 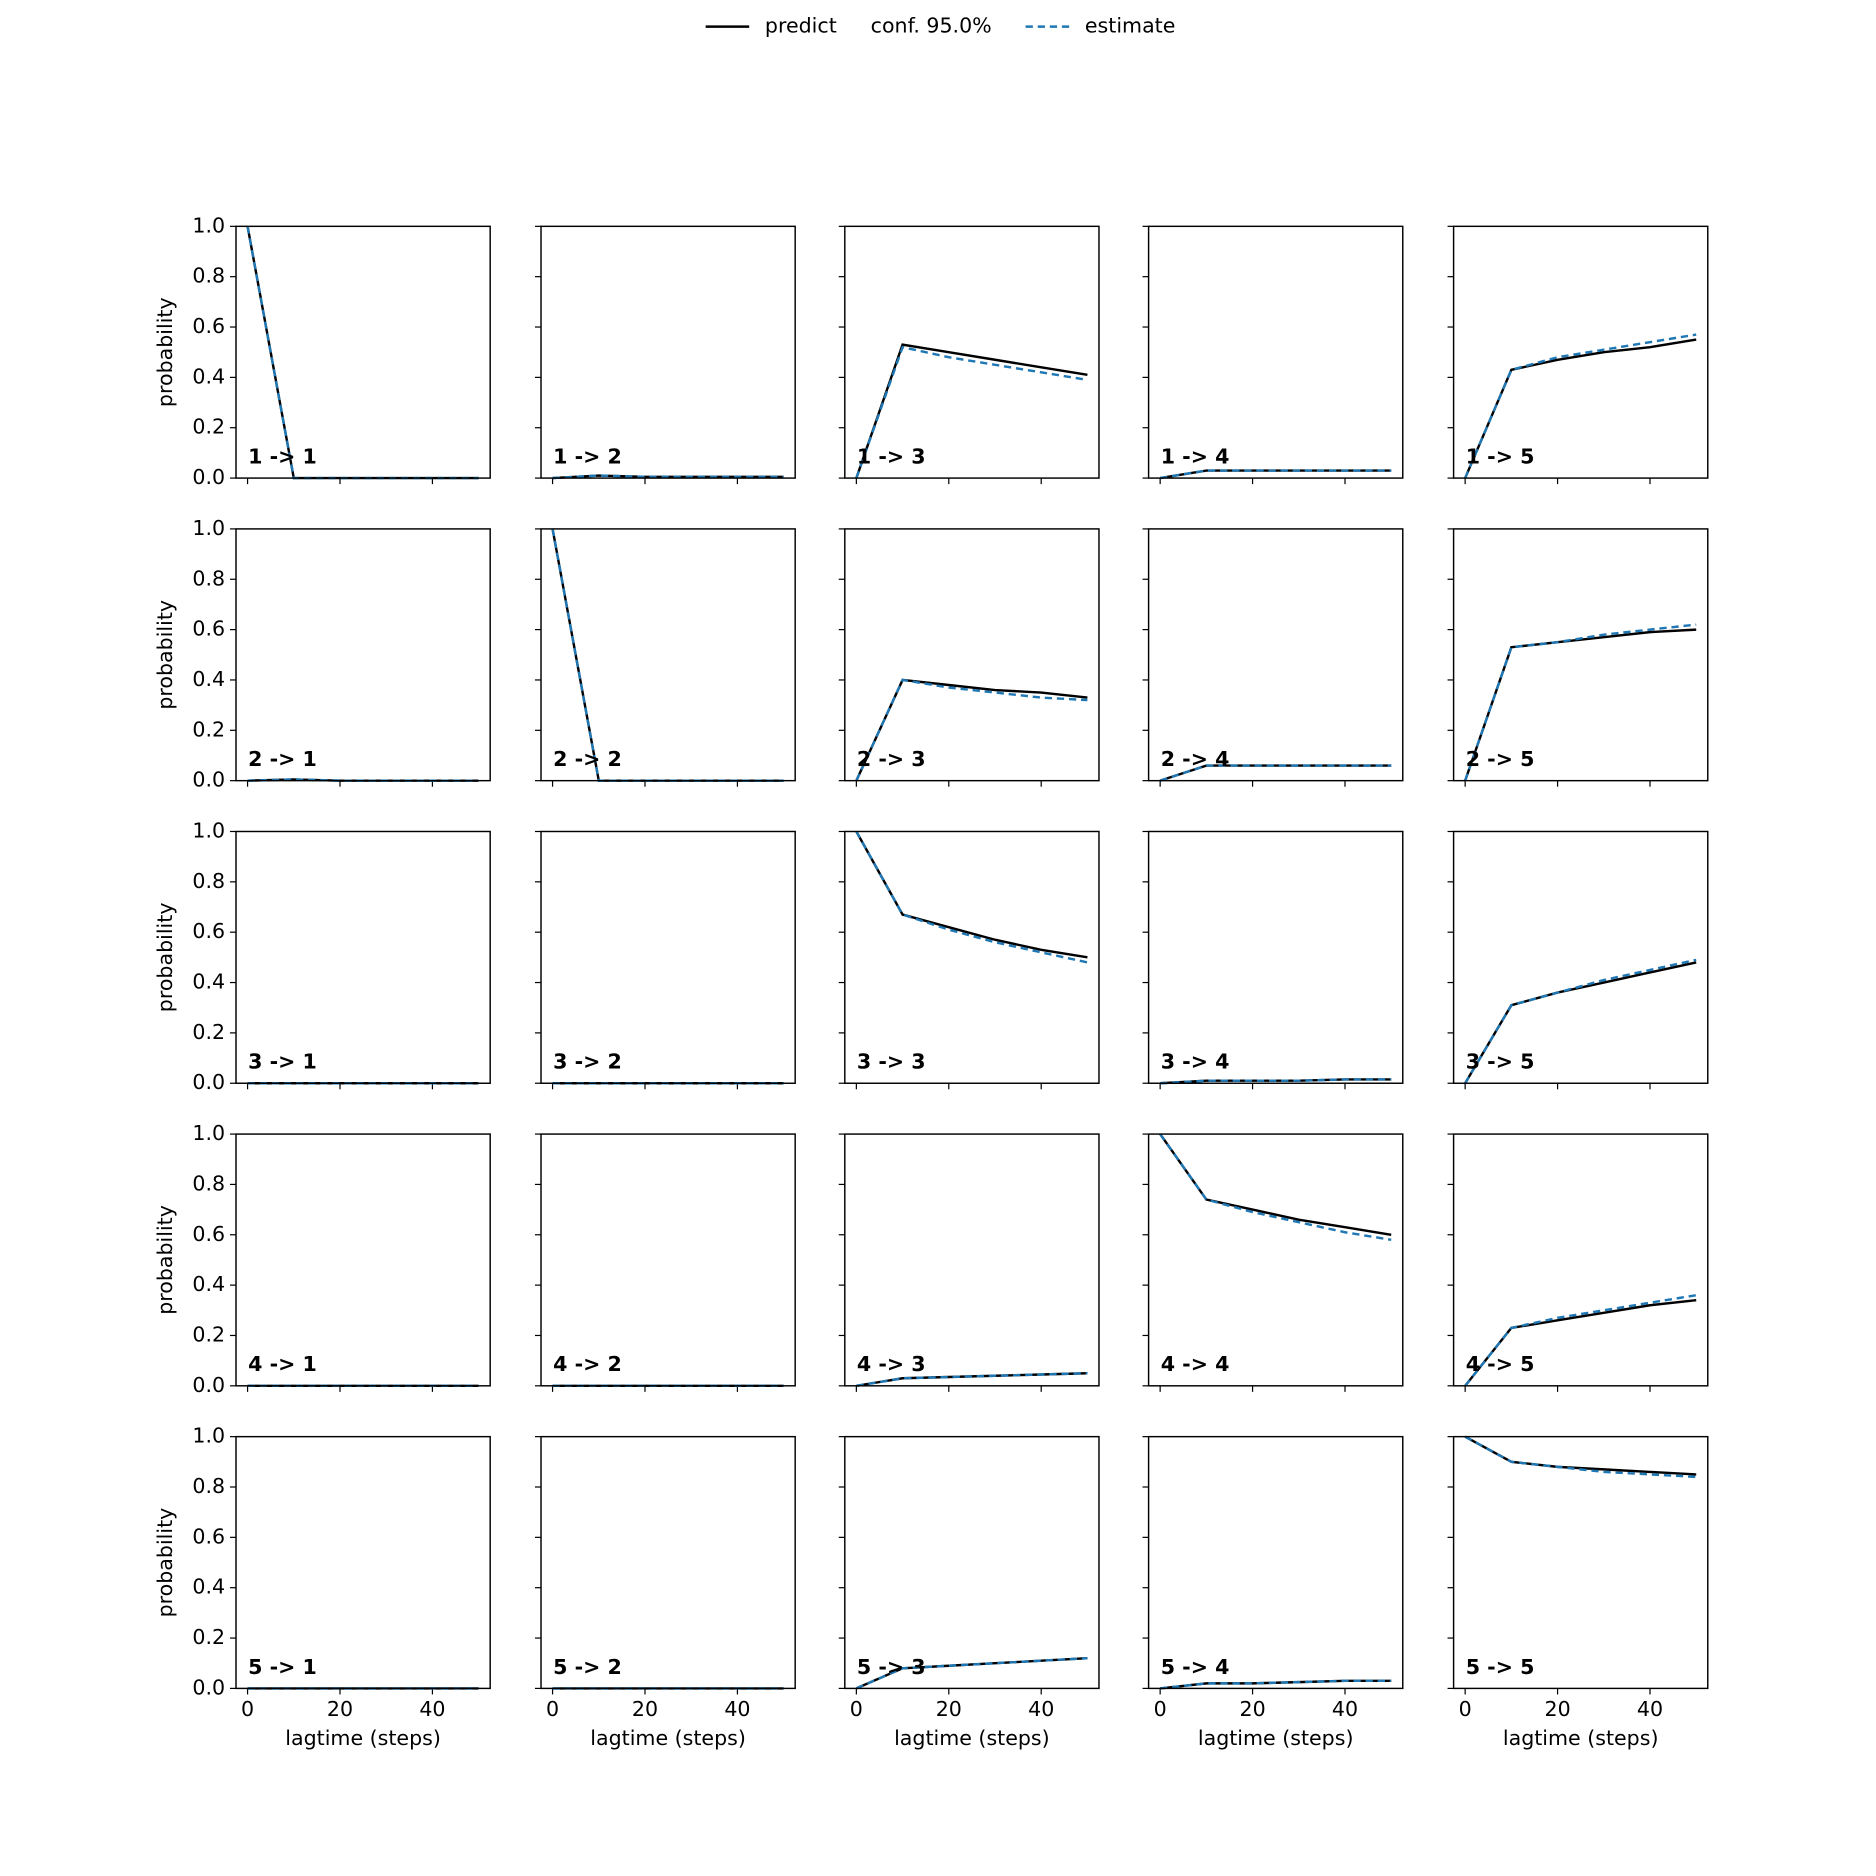 I want to click on panel-title: 5 -> 1, so click(x=282, y=1667).